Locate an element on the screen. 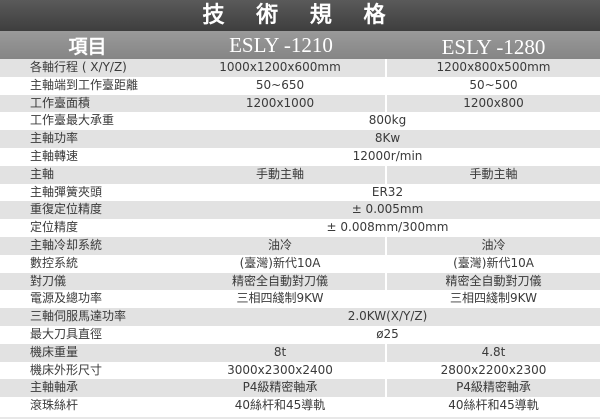 The width and height of the screenshot is (600, 420). row-value-model-2: (臺灣)新代10A is located at coordinates (493, 262).